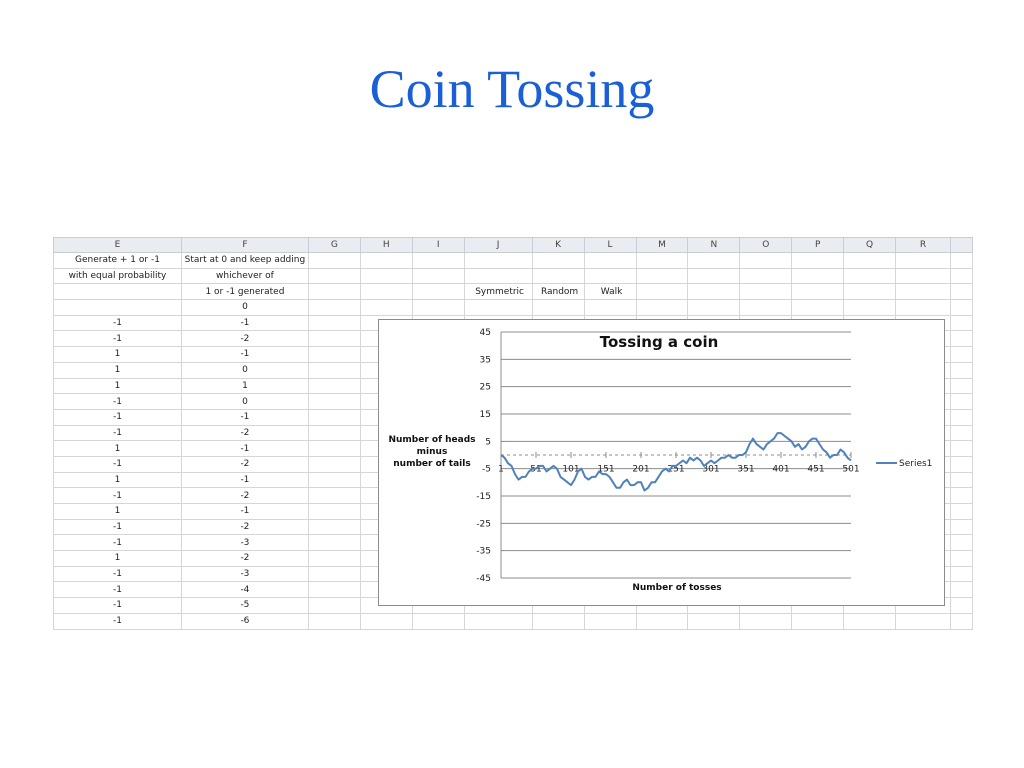 The image size is (1024, 768). I want to click on cell-l, so click(610, 260).